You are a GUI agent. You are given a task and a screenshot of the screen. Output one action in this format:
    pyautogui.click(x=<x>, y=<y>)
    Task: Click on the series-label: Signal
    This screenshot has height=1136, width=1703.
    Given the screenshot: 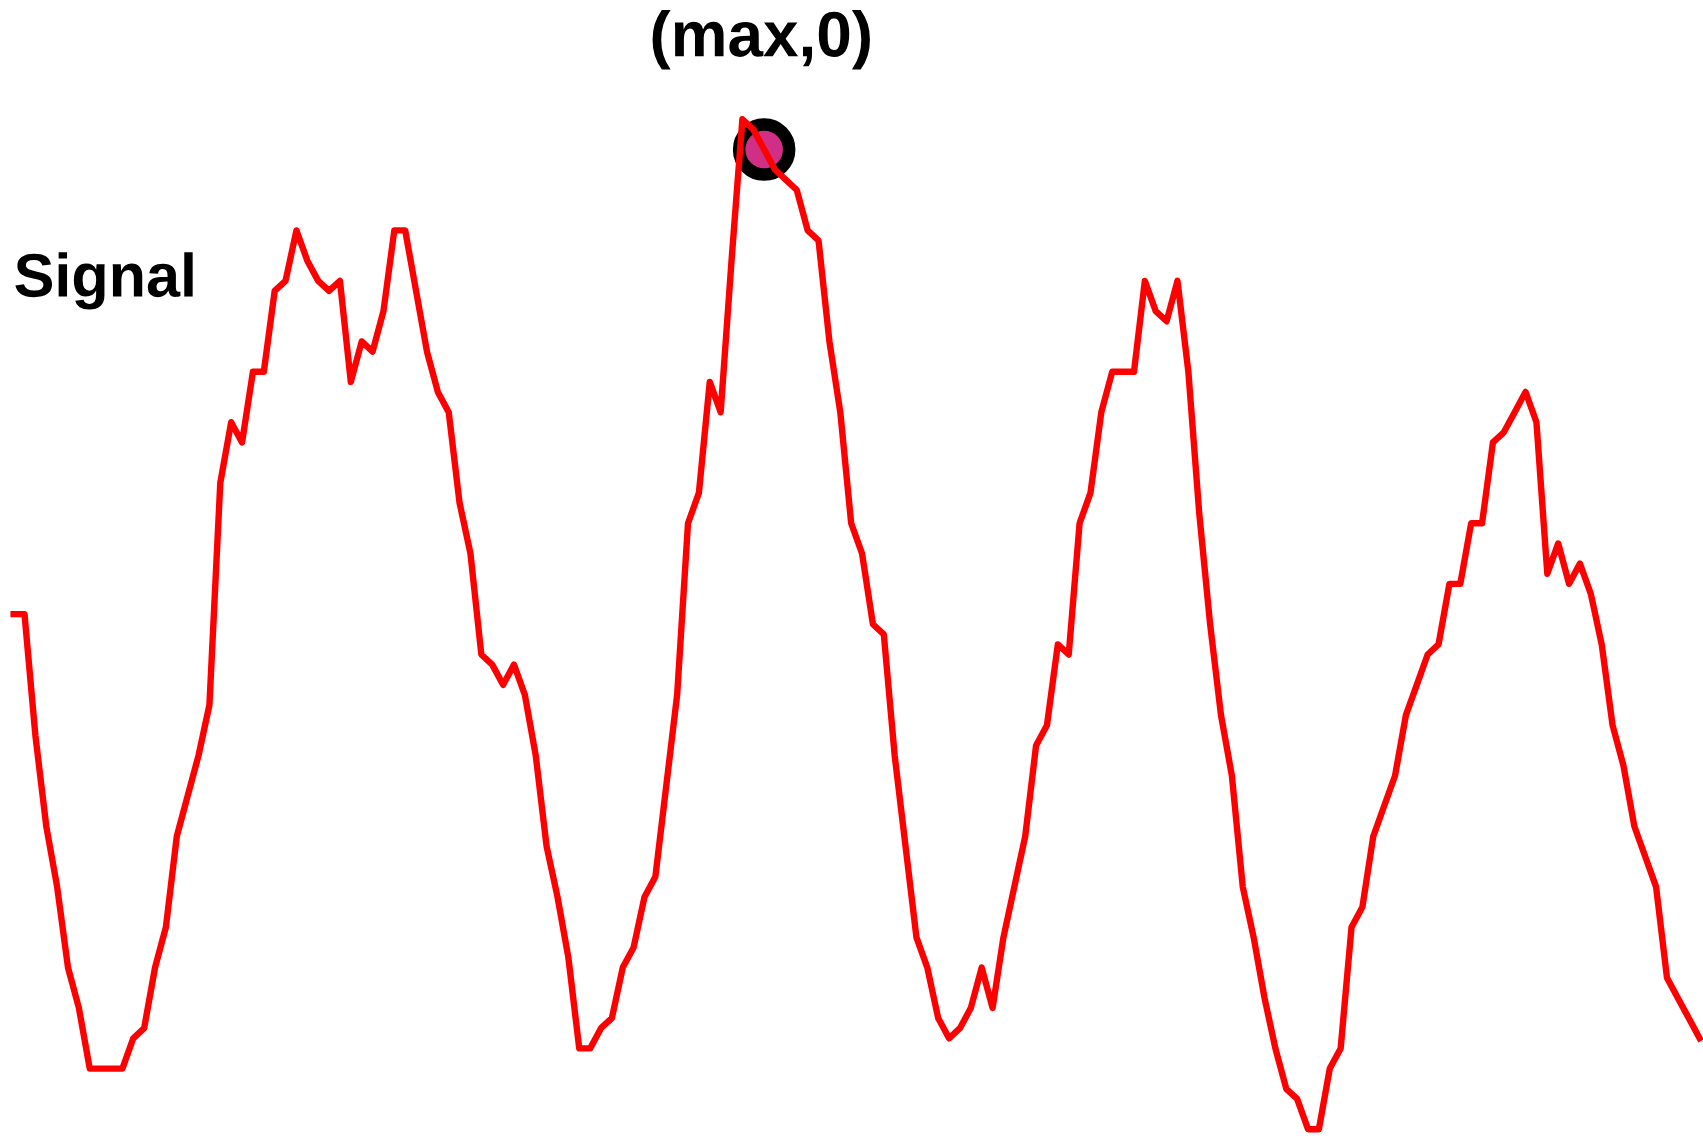 What is the action you would take?
    pyautogui.click(x=104, y=281)
    